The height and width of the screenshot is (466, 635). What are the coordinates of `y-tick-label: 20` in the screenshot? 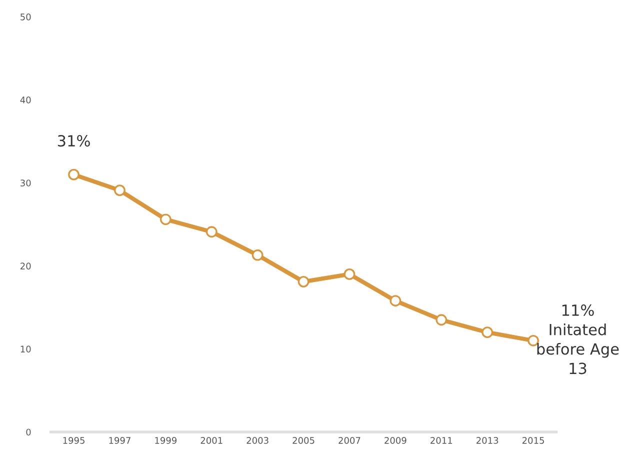 It's located at (25, 266).